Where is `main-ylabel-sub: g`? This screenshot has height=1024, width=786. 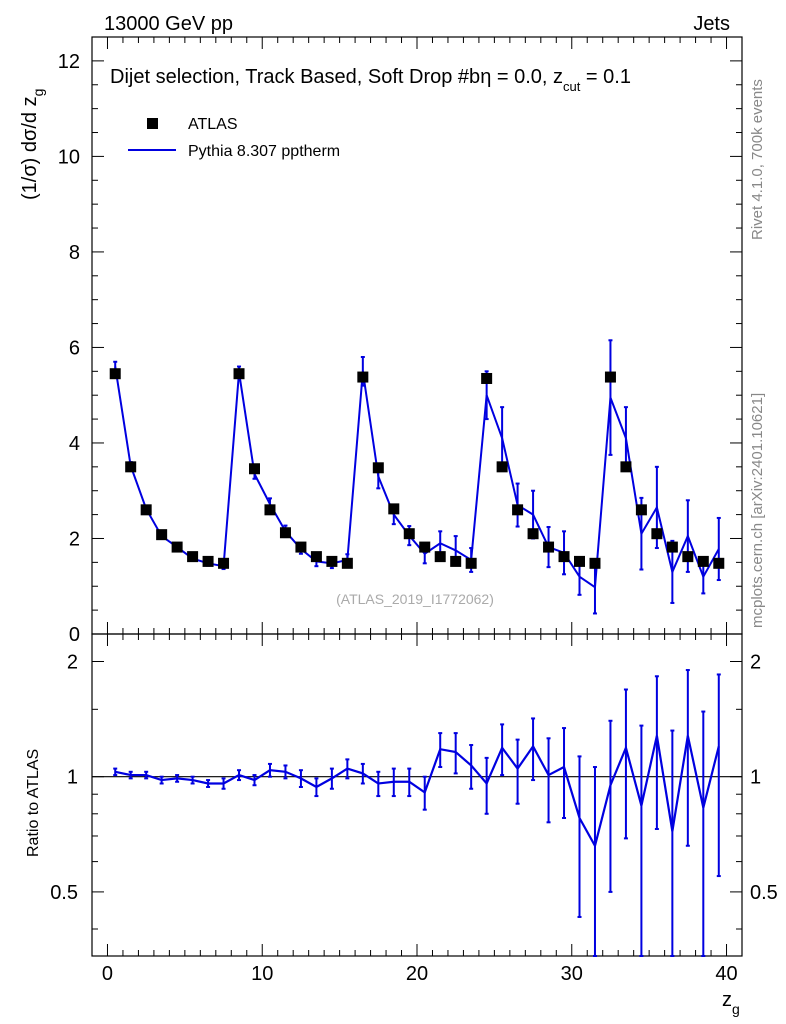
main-ylabel-sub: g is located at coordinates (38, 93).